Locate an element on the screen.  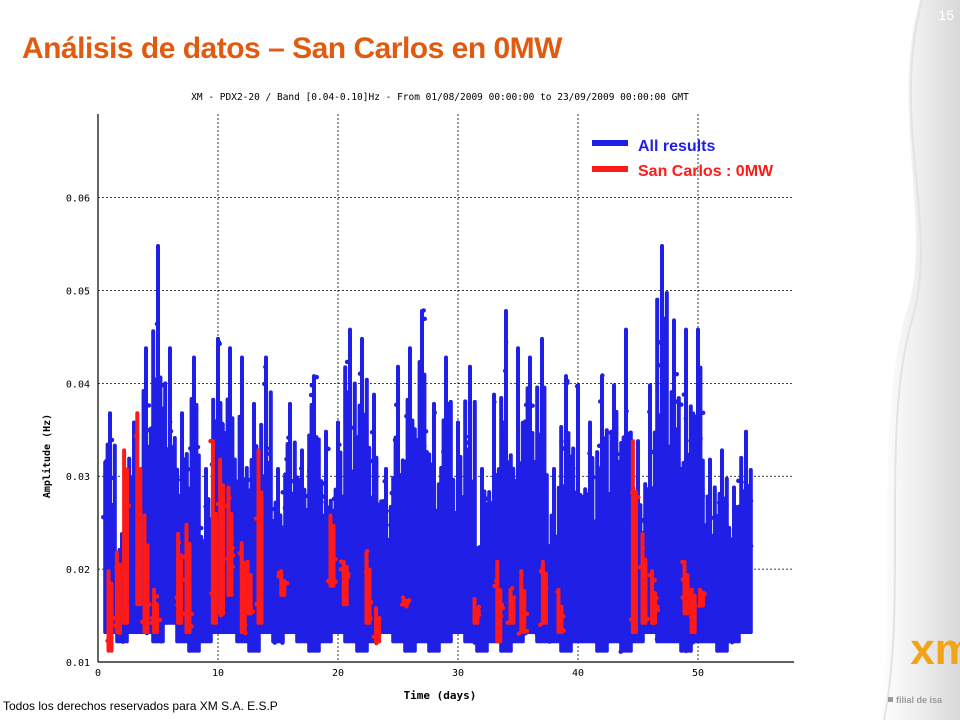
x-axis-label: Time (days) is located at coordinates (440, 695).